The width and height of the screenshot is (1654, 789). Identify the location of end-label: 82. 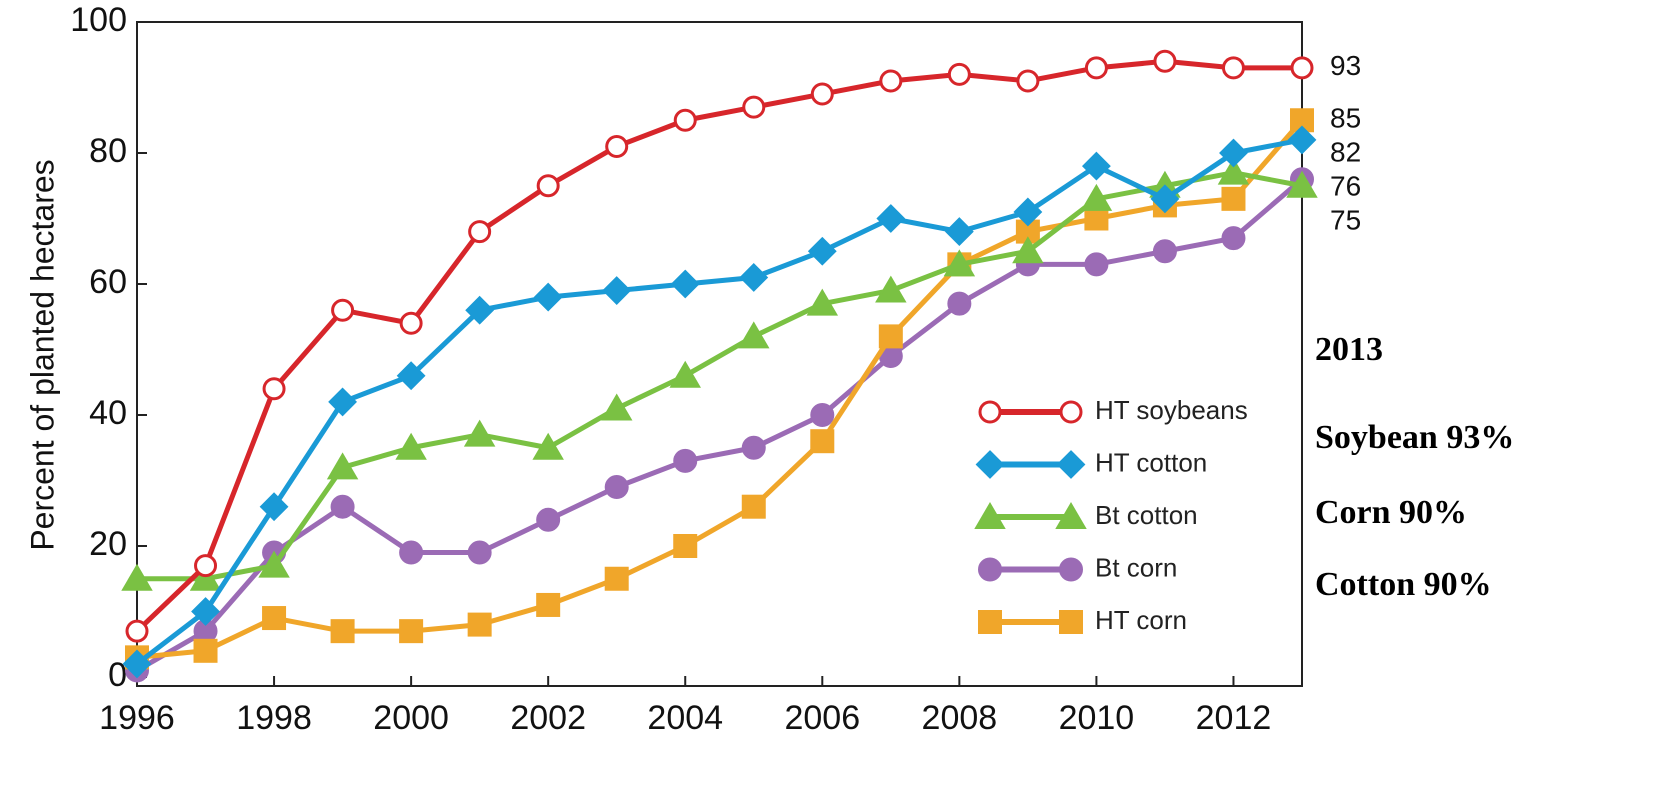
(1345, 152).